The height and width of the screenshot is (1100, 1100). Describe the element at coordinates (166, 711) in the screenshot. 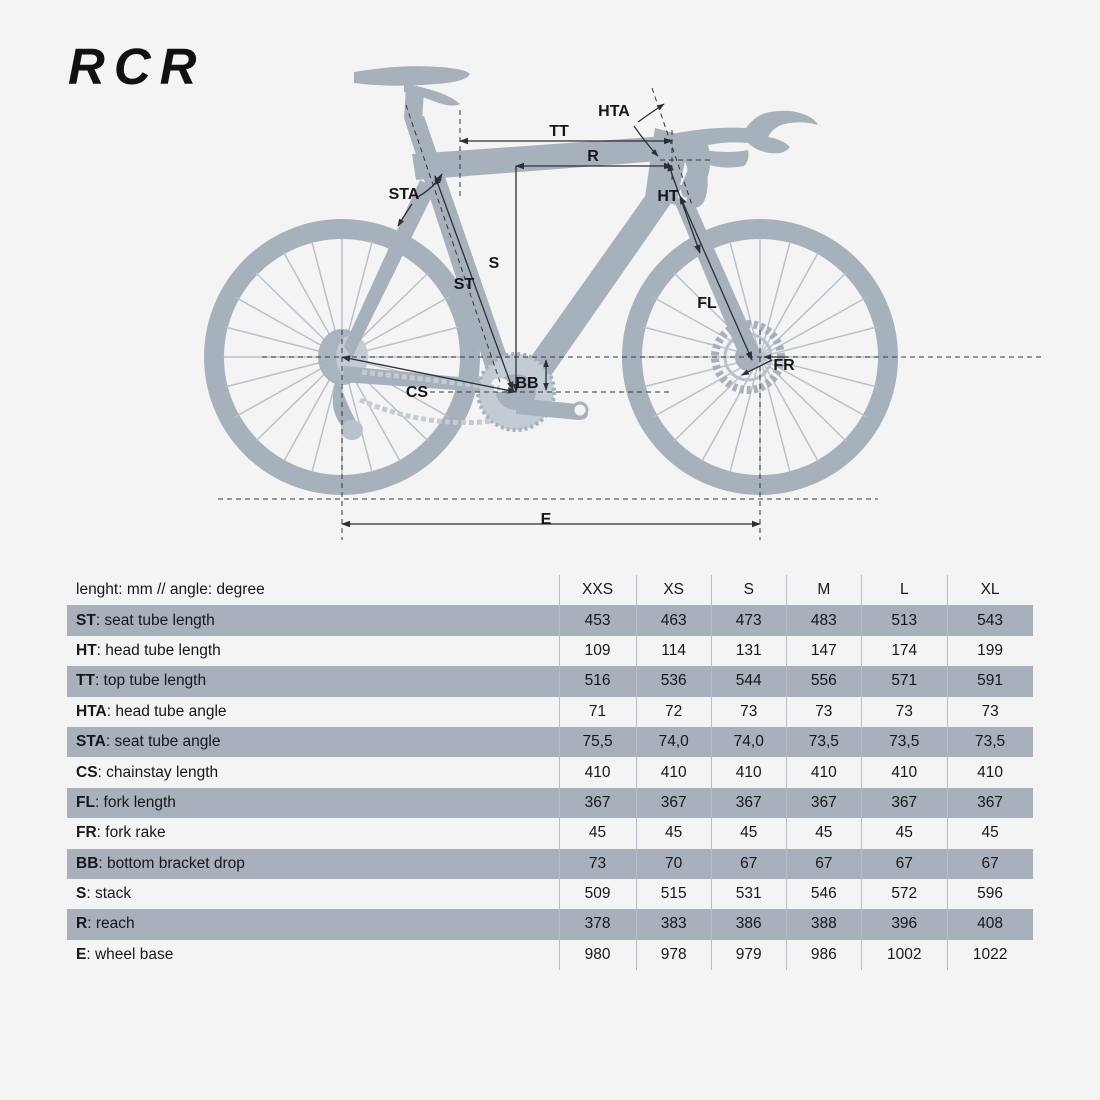

I see `row-desc: : head tube angle` at that location.